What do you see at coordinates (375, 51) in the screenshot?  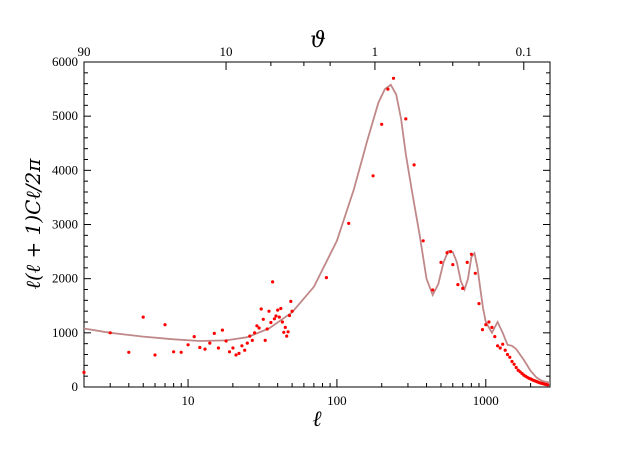 I see `top-tick-label: 1` at bounding box center [375, 51].